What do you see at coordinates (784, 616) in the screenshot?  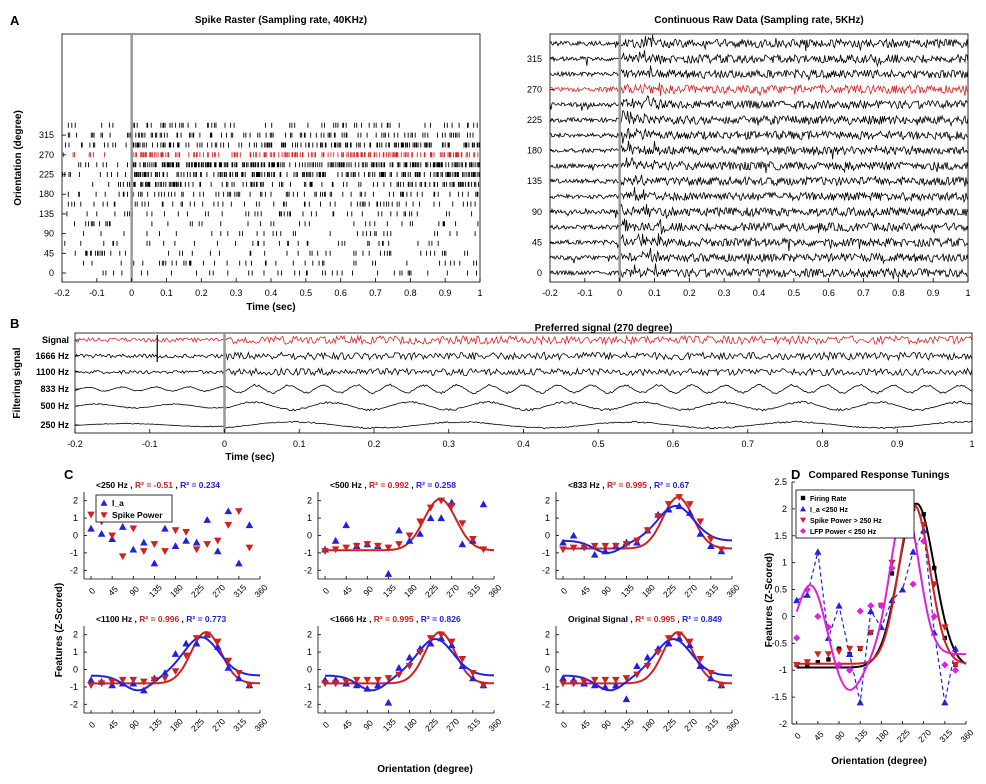 I see `compare-ytick-label: 0` at bounding box center [784, 616].